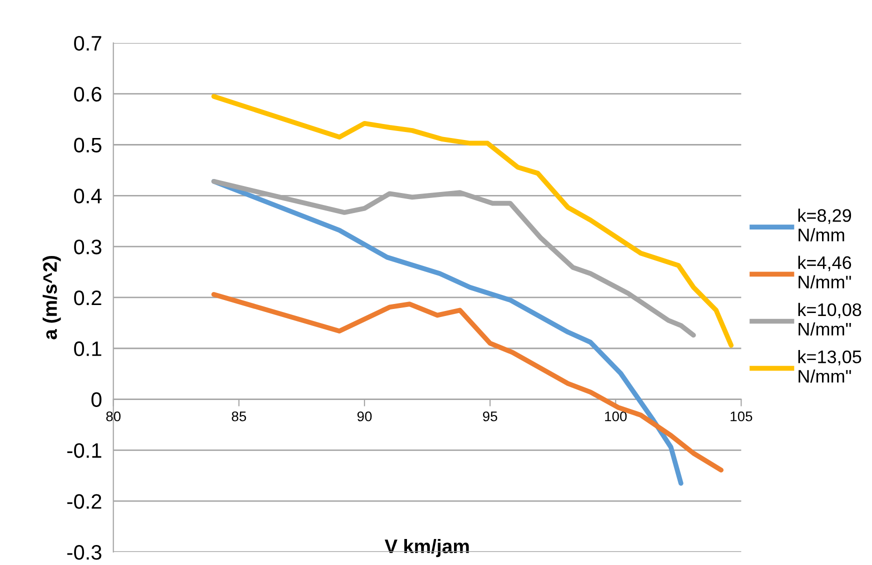  Describe the element at coordinates (741, 416) in the screenshot. I see `x-tick-label: 105` at that location.